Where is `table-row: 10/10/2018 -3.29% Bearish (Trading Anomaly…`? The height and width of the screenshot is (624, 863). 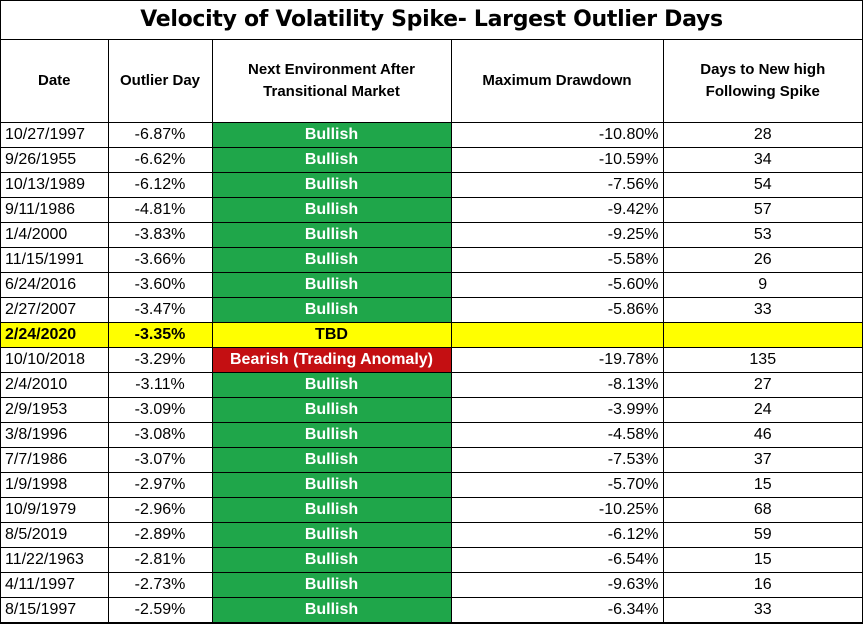 table-row: 10/10/2018 -3.29% Bearish (Trading Anomaly… is located at coordinates (431, 360).